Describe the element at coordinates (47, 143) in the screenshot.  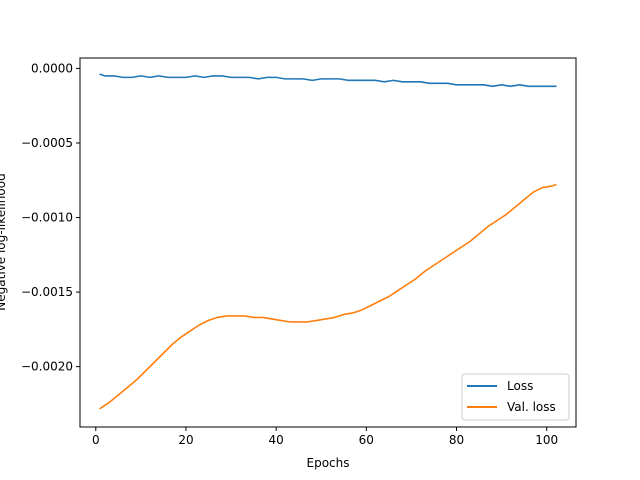
I see `y-tick-label: −0.0005` at that location.